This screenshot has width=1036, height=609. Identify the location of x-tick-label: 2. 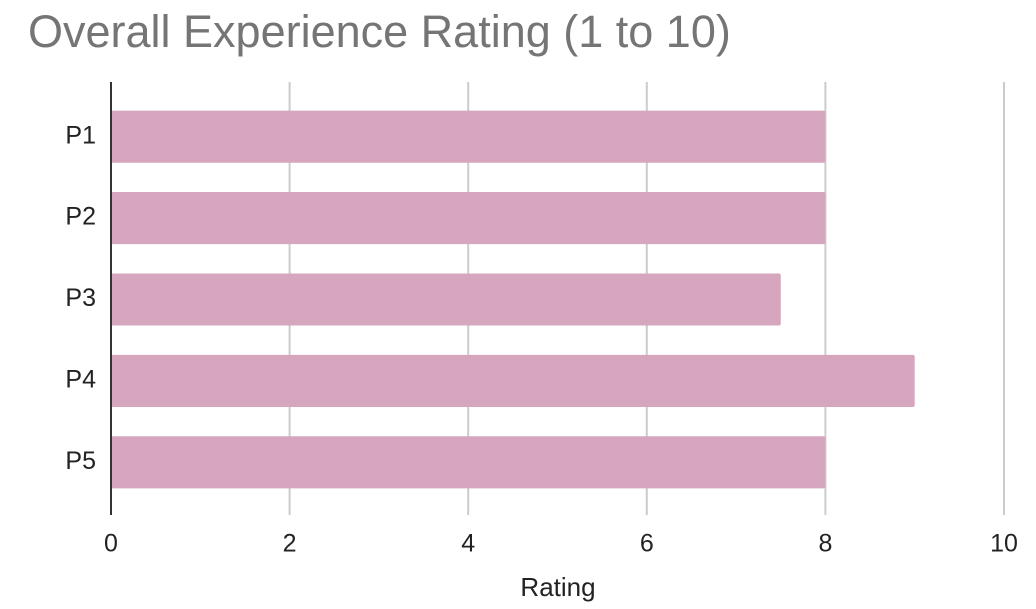
(290, 544).